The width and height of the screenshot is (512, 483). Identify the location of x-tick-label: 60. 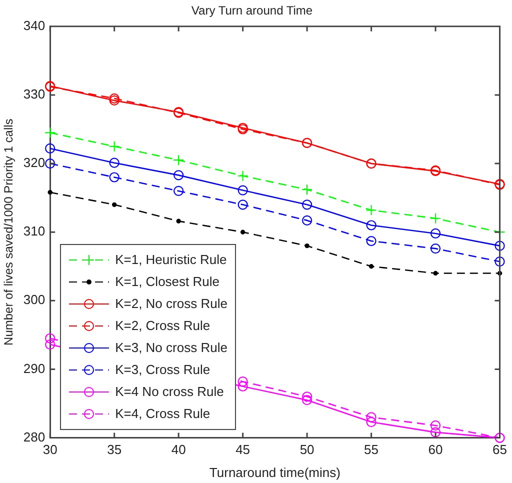
(435, 450).